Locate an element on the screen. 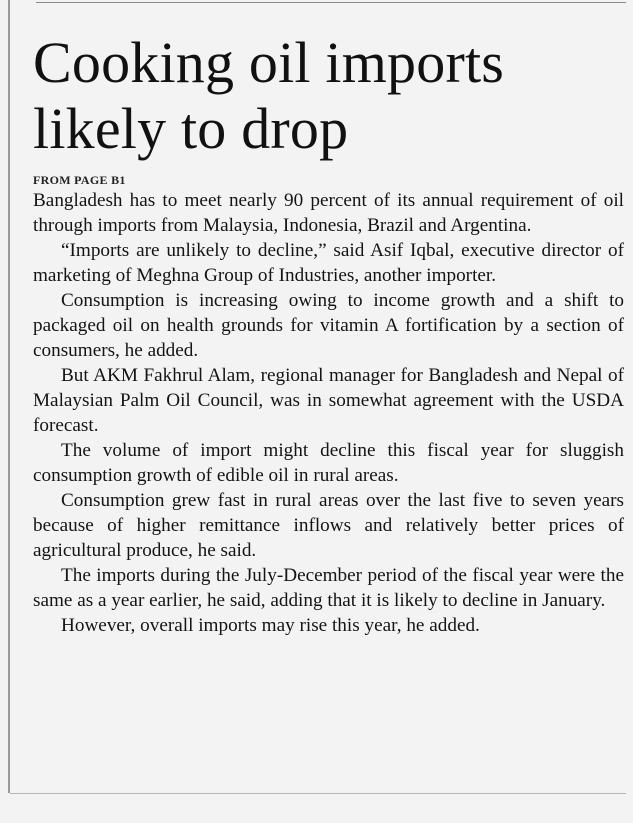 The image size is (633, 823). top-rule is located at coordinates (331, 2).